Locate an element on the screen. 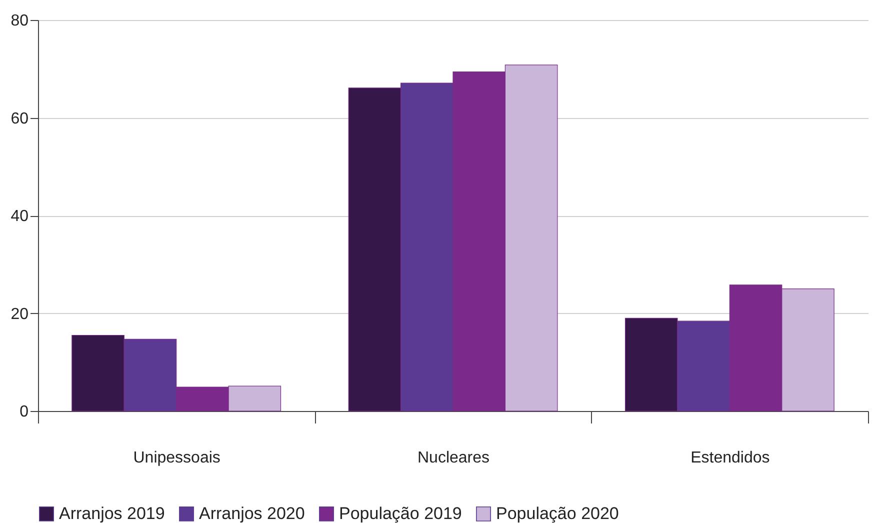  x-tick-label: Unipessoais is located at coordinates (176, 458).